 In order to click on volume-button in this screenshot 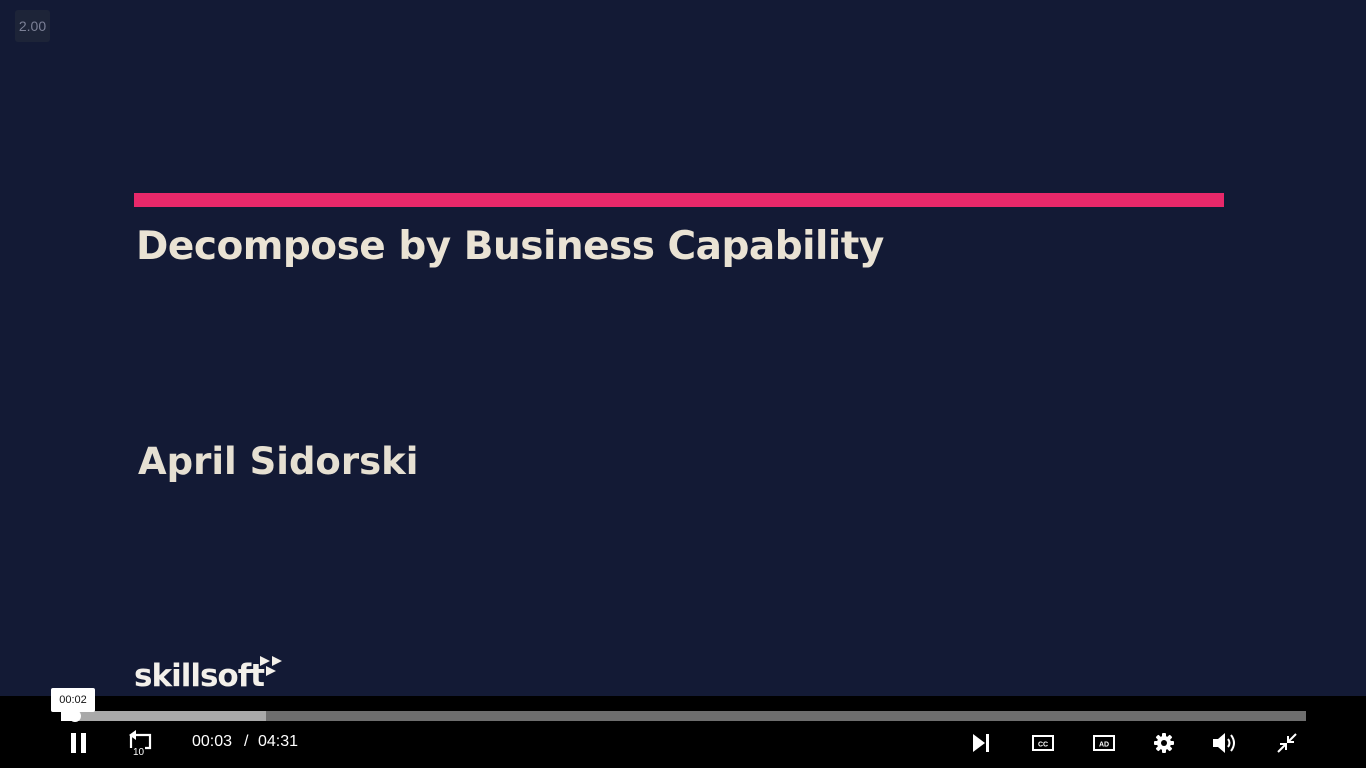, I will do `click(1225, 743)`.